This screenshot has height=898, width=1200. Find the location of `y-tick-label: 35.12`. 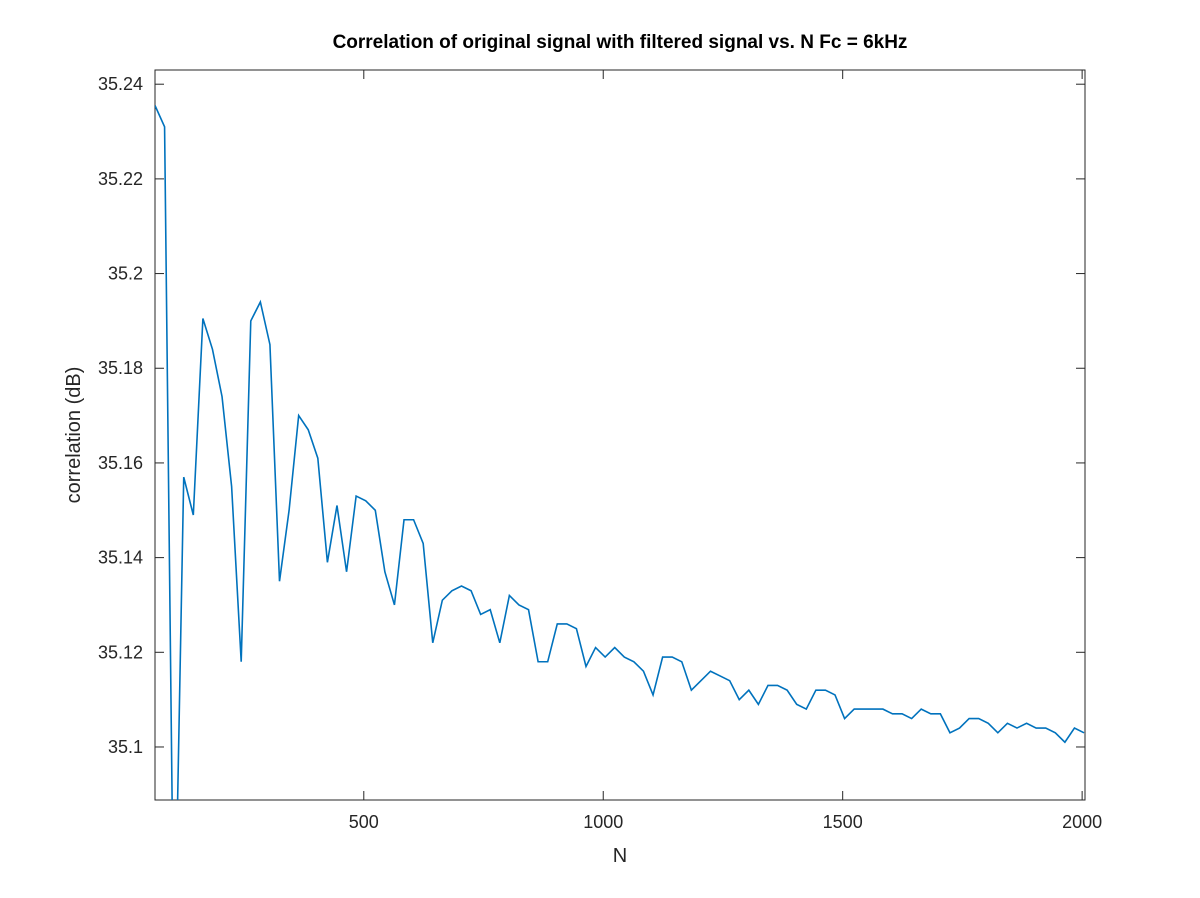

y-tick-label: 35.12 is located at coordinates (120, 652).